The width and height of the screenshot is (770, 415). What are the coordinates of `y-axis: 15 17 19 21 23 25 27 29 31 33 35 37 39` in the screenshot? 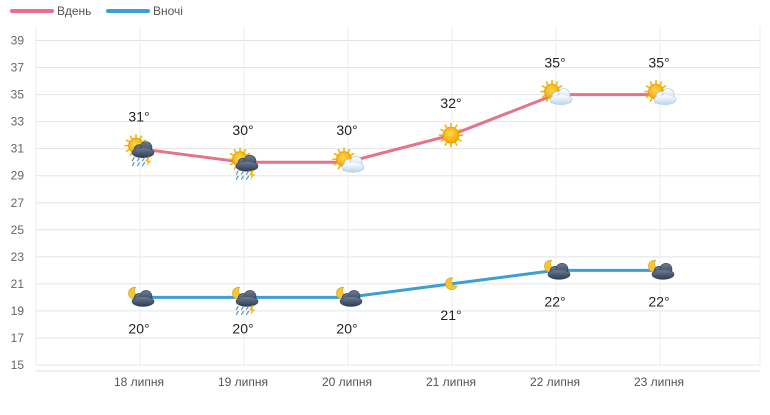 It's located at (18, 203).